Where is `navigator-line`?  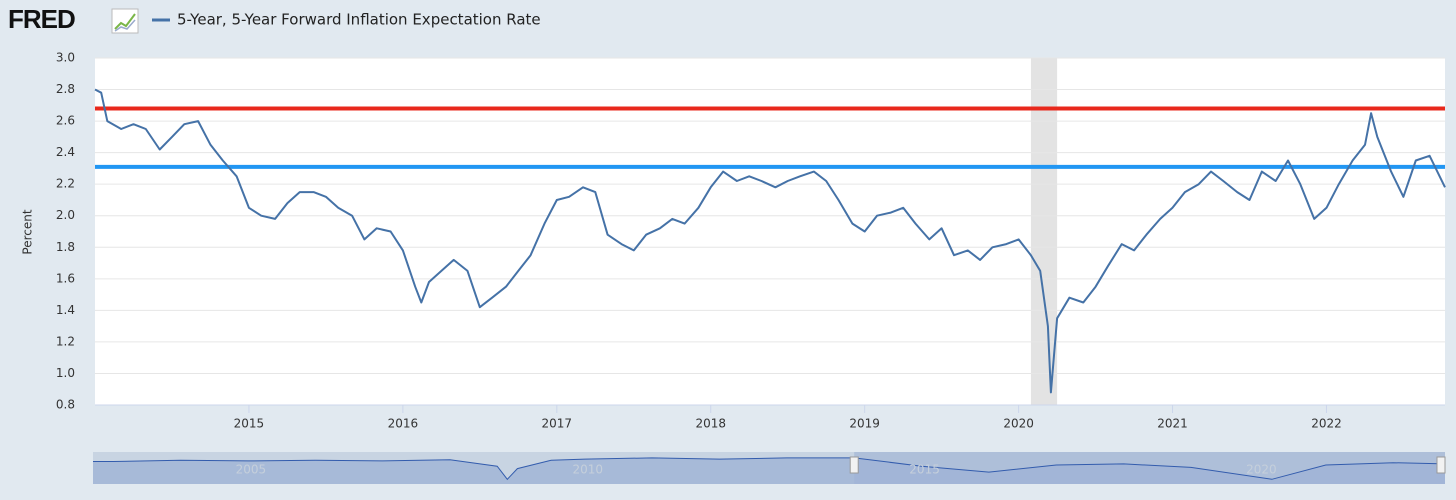
navigator-line is located at coordinates (769, 469).